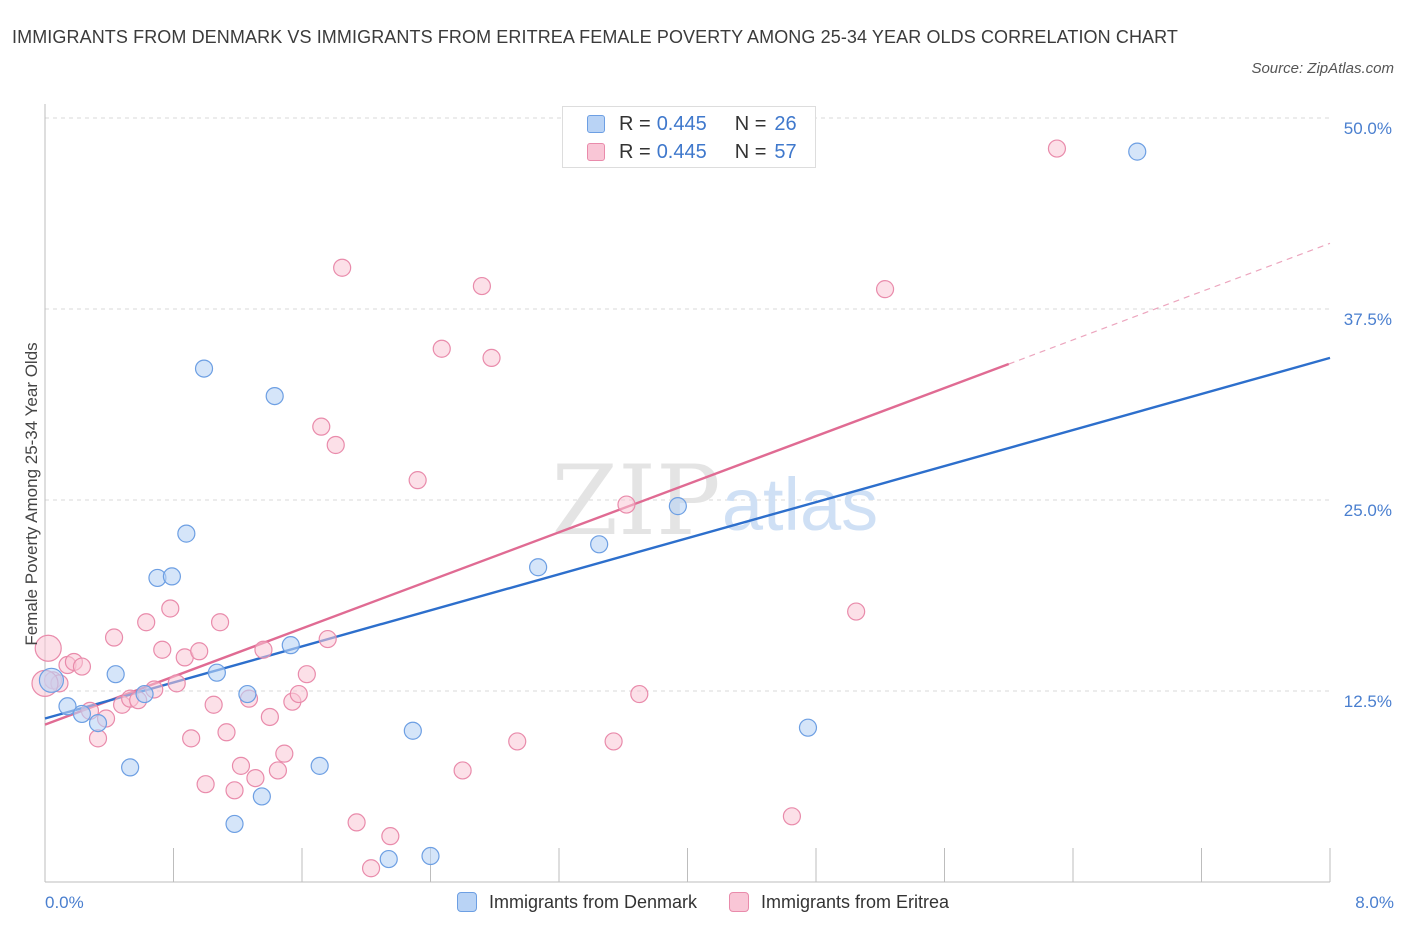  What do you see at coordinates (739, 902) in the screenshot?
I see `eritrea-legend-swatch` at bounding box center [739, 902].